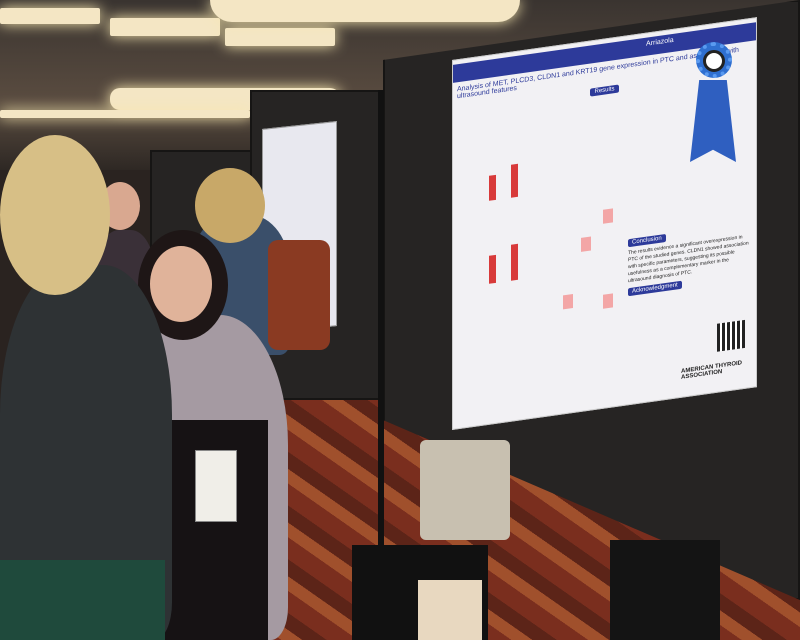 Image resolution: width=800 pixels, height=640 pixels. Describe the element at coordinates (655, 288) in the screenshot. I see `section-acknowledgment: Acknowledgment` at that location.